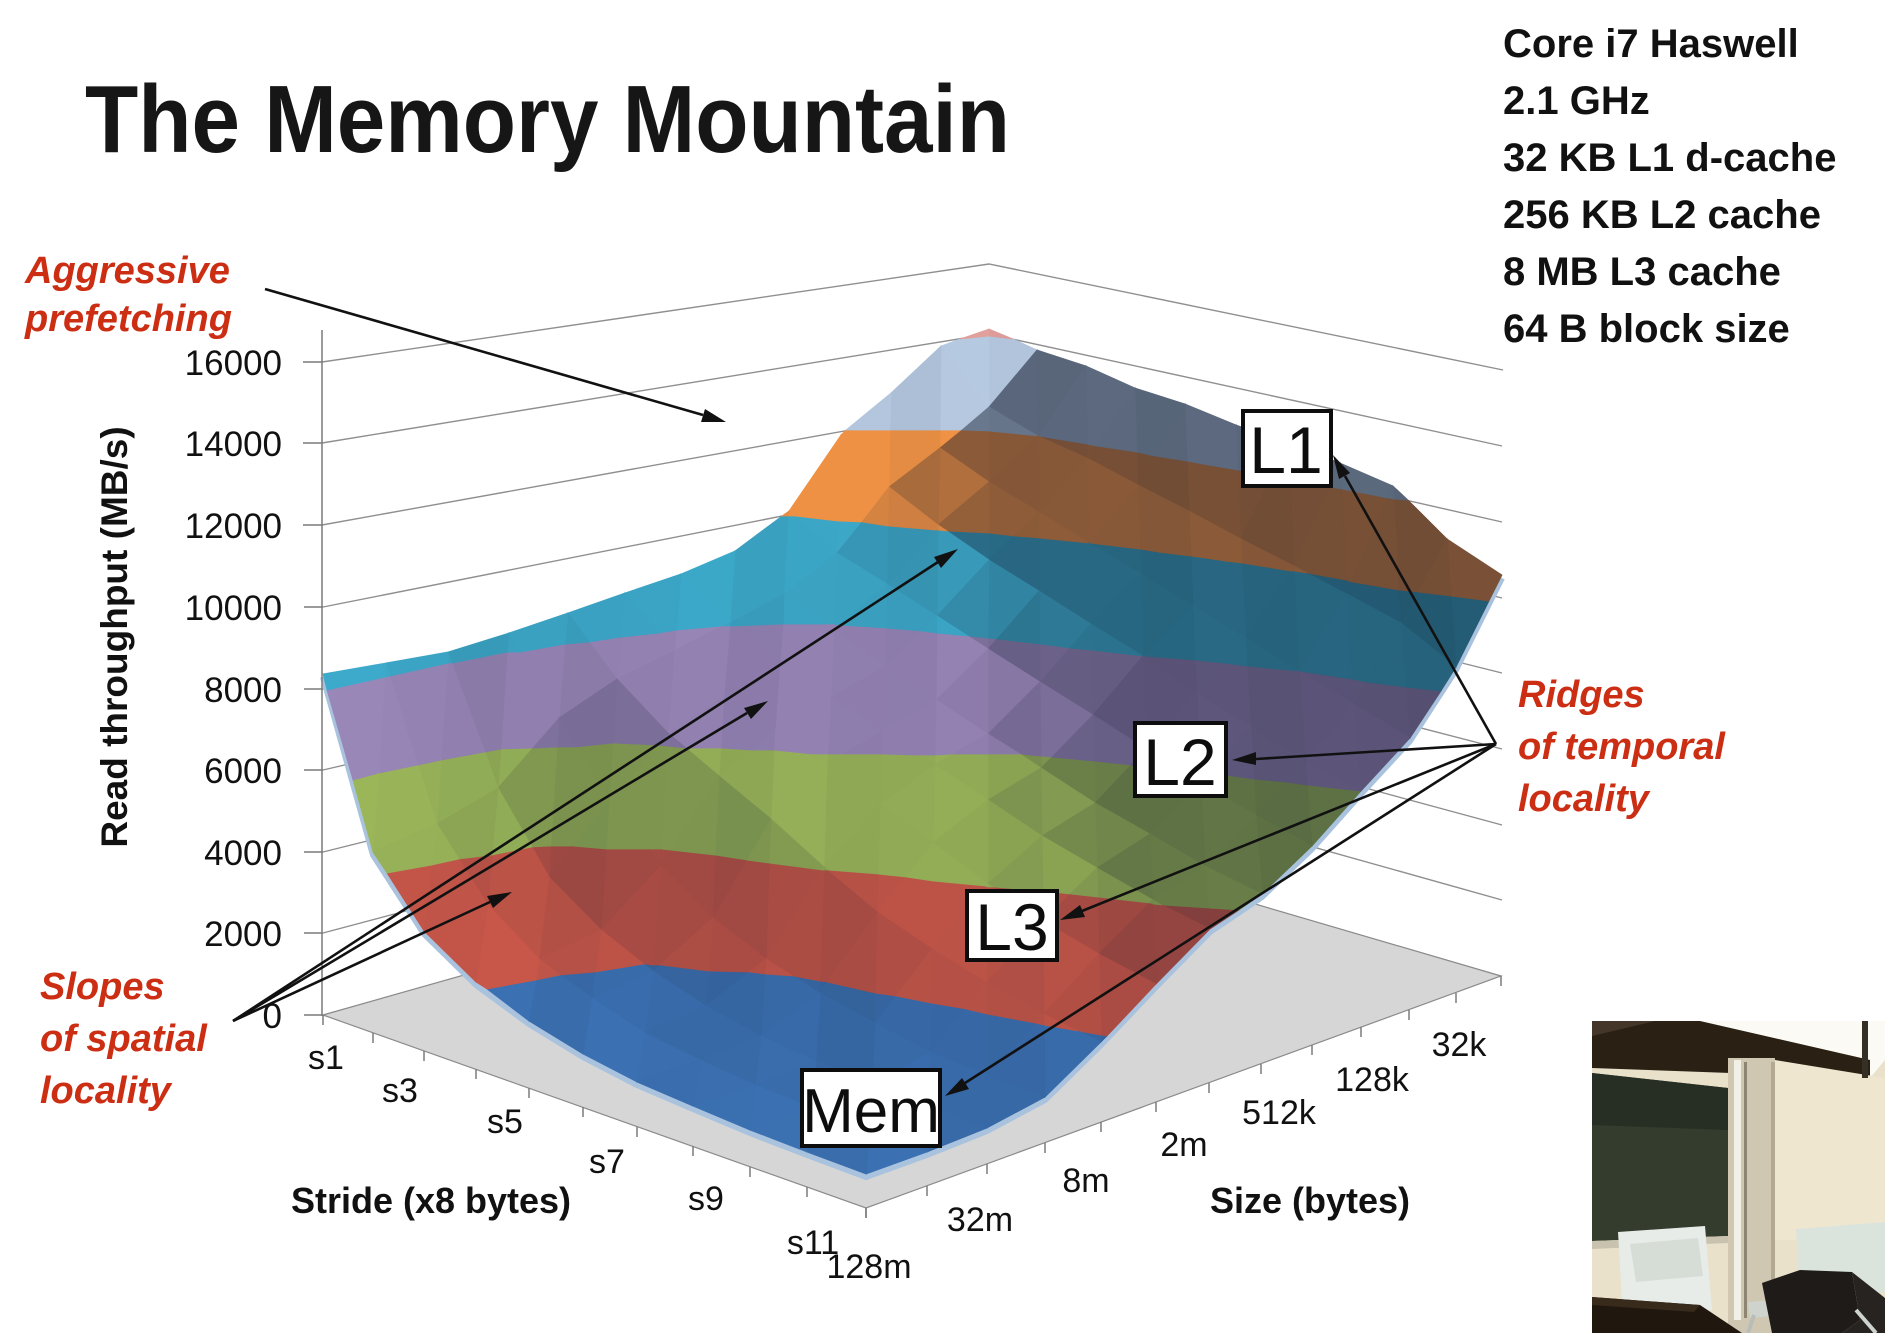  What do you see at coordinates (1372, 1080) in the screenshot?
I see `svg-text: 128k` at bounding box center [1372, 1080].